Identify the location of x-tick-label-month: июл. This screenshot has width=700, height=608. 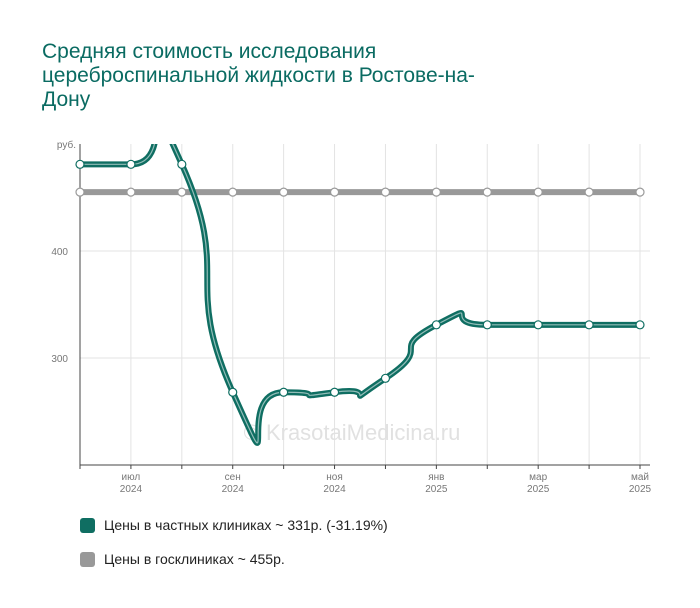
(131, 477).